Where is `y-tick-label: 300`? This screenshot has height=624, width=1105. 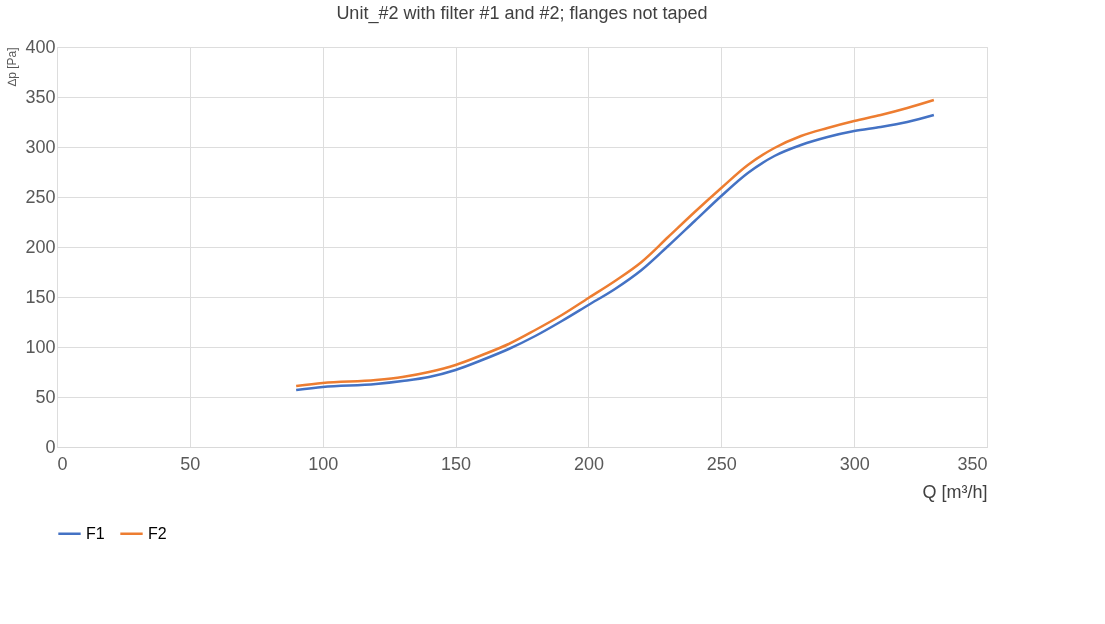 y-tick-label: 300 is located at coordinates (40, 146).